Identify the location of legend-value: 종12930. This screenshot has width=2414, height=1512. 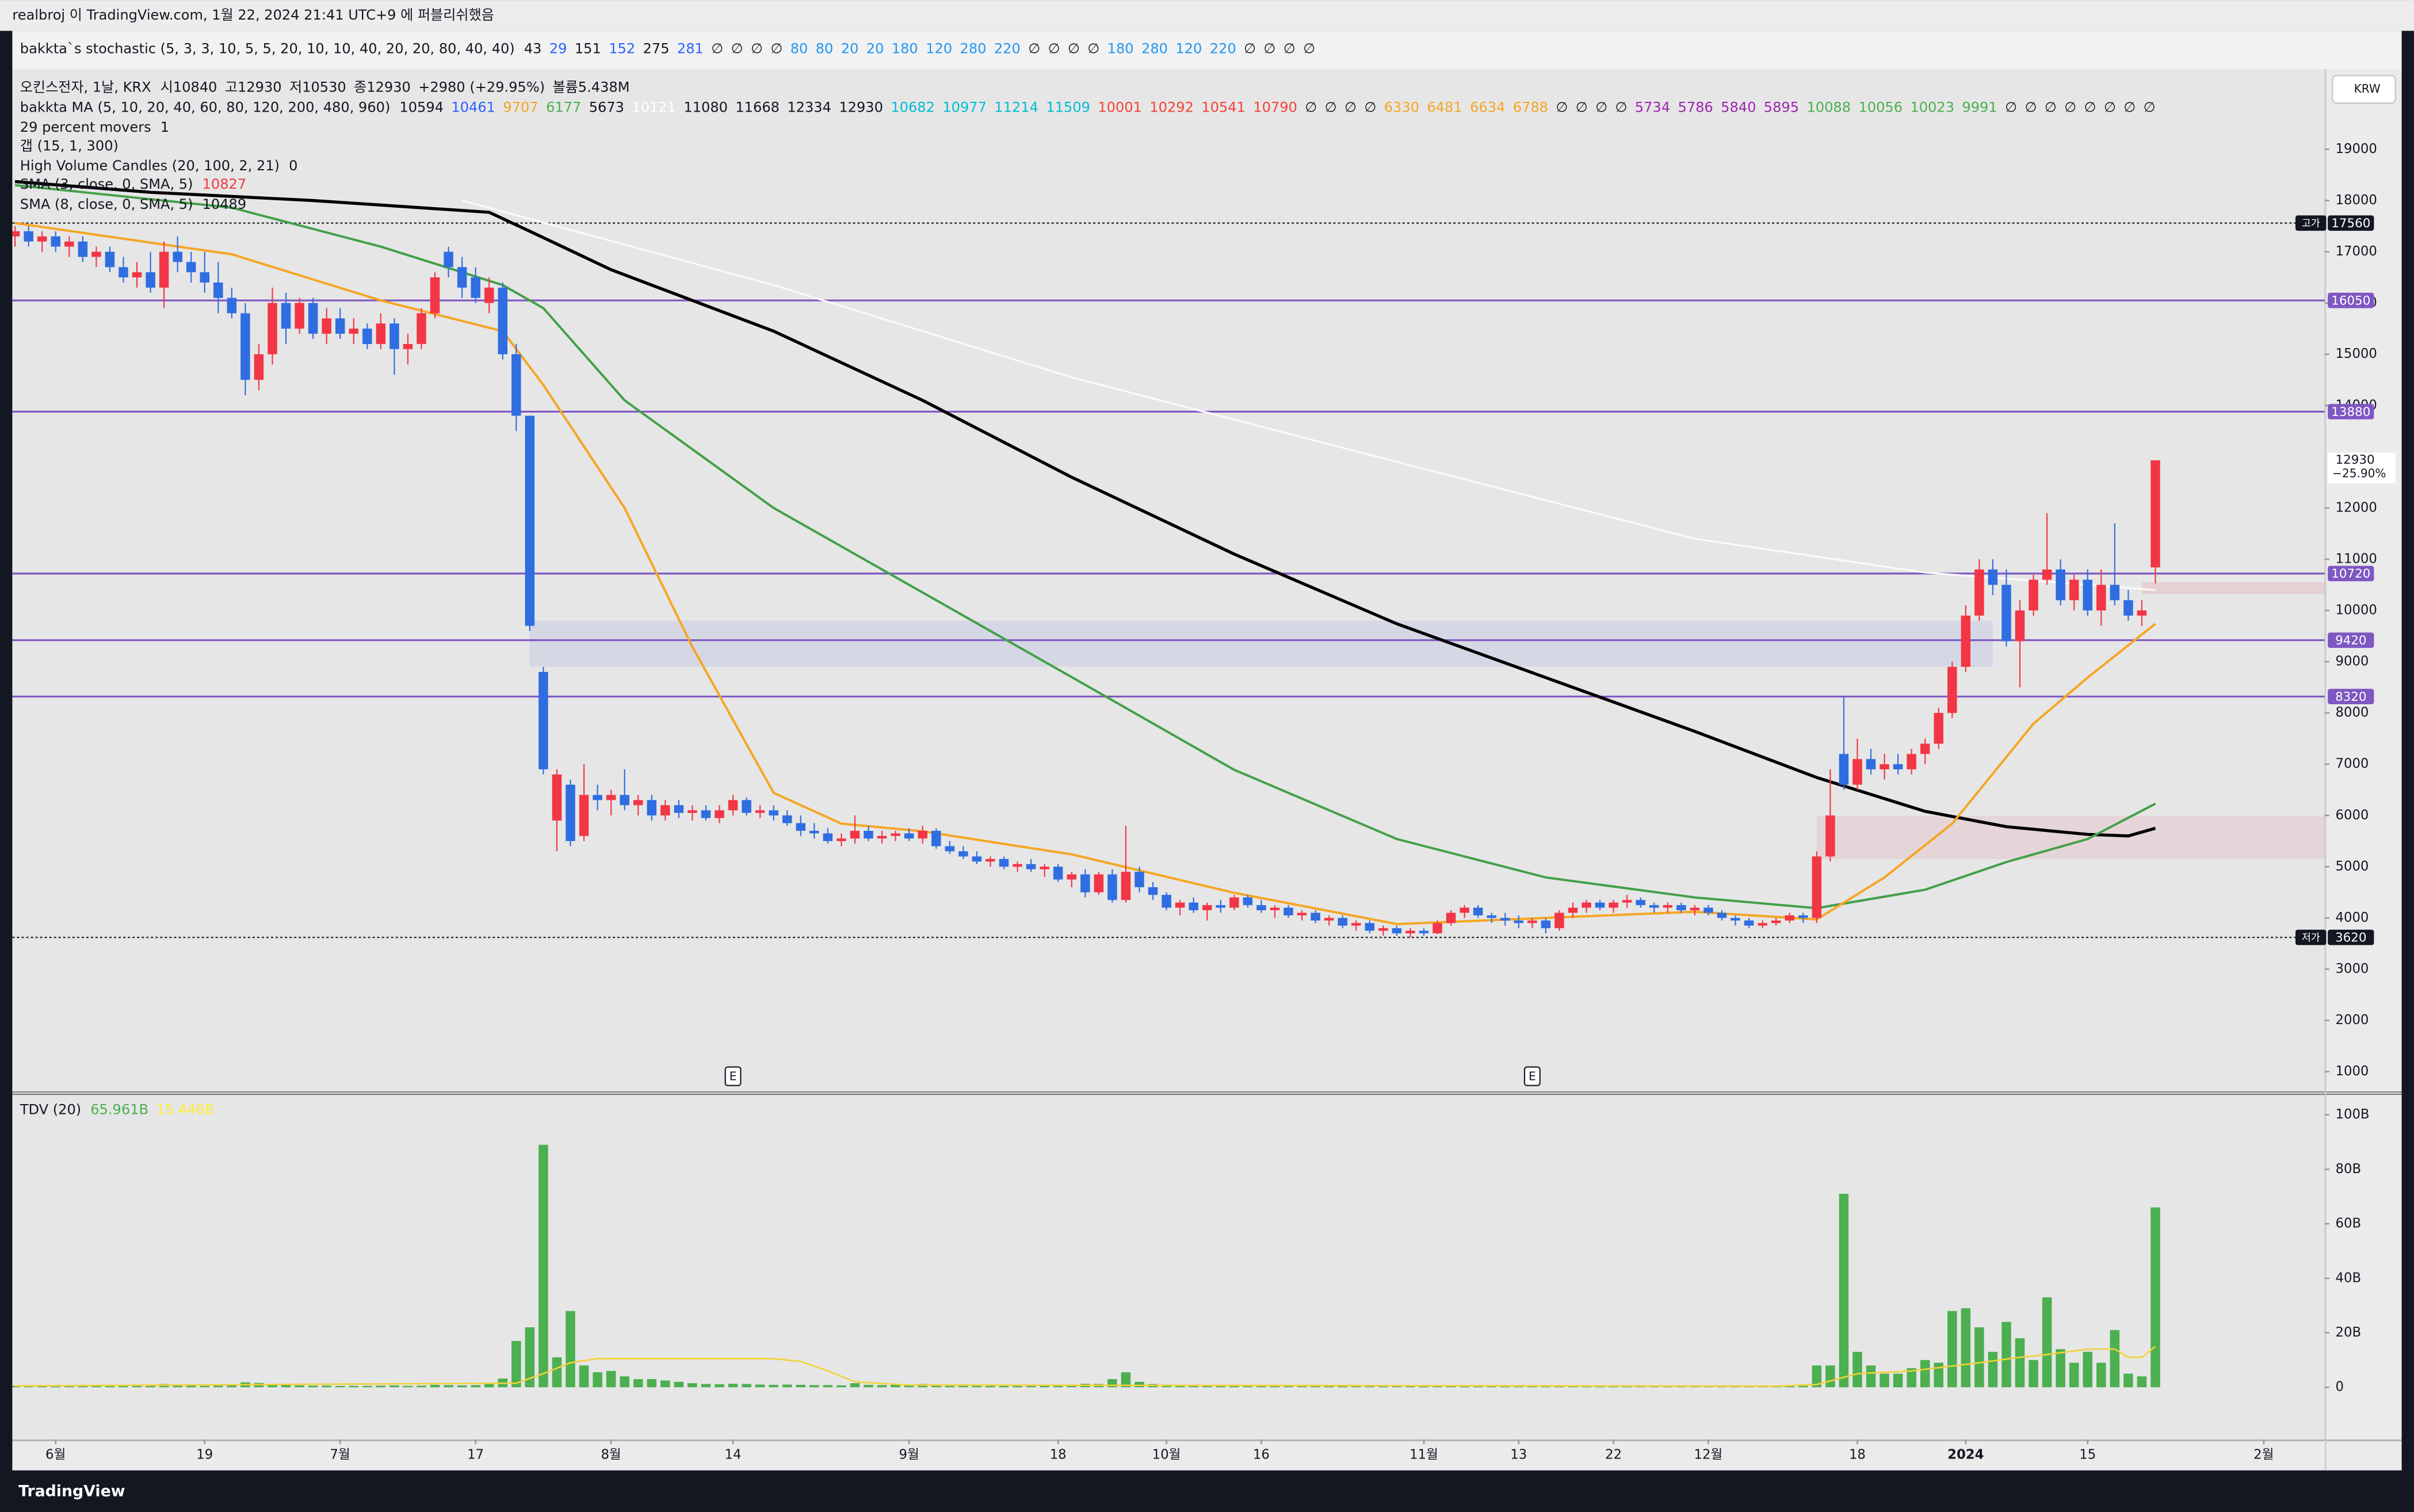
(382, 87).